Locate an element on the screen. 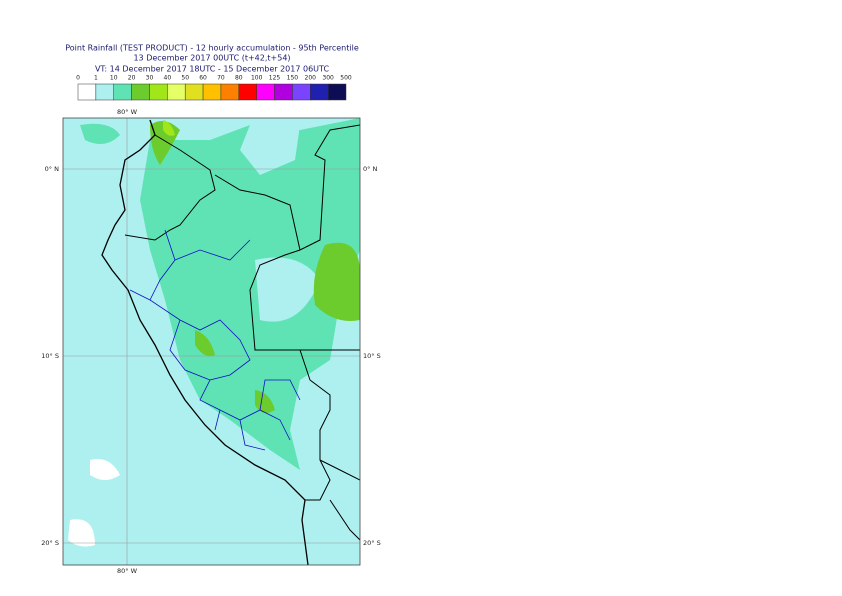  legend-threshold: 60 is located at coordinates (203, 78).